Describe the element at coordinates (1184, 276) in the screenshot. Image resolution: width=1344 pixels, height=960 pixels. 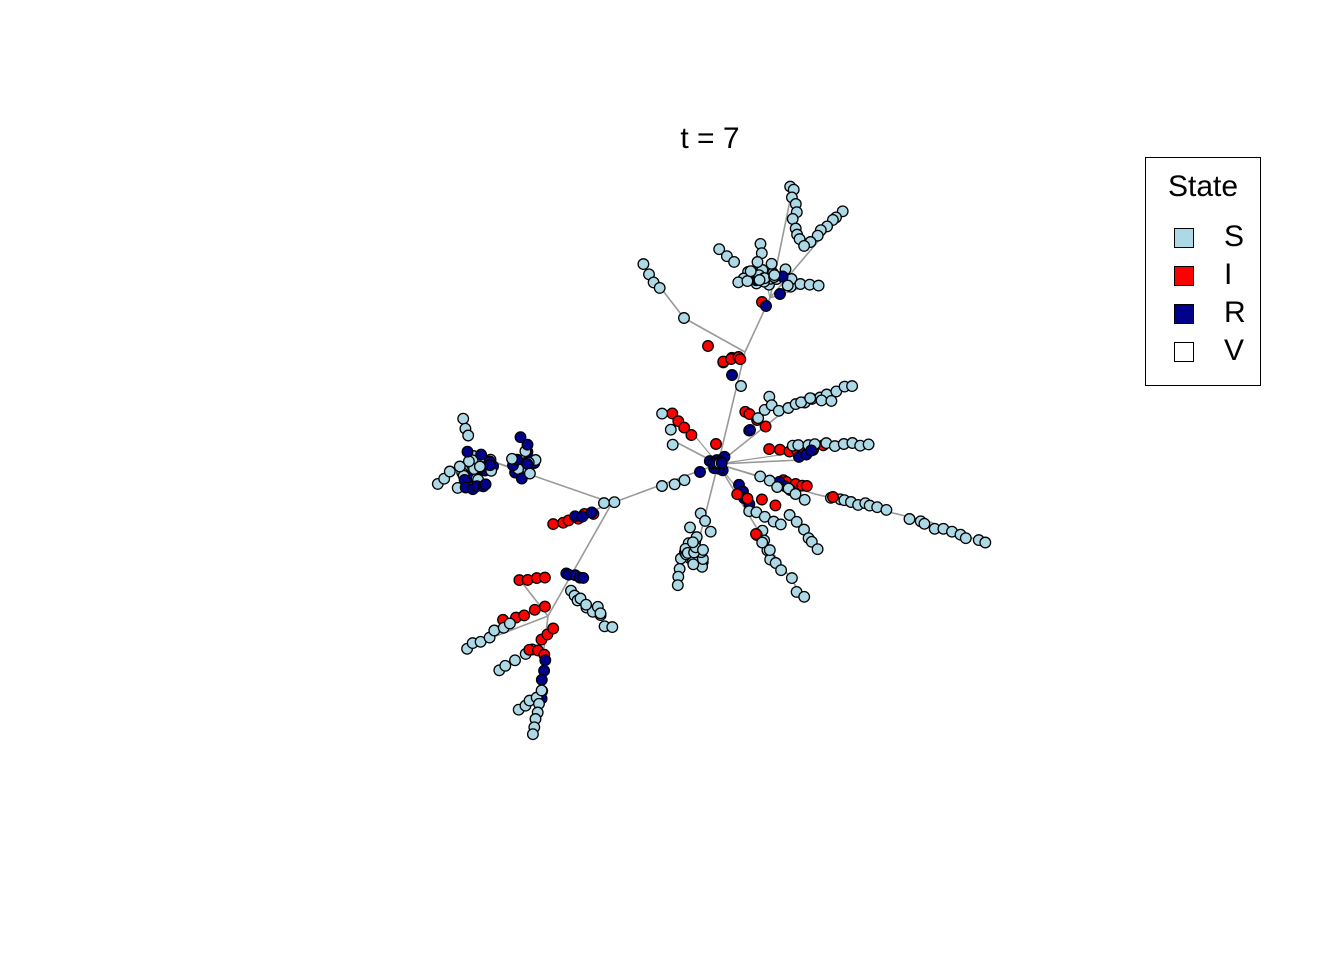
I see `legend-swatch-i` at that location.